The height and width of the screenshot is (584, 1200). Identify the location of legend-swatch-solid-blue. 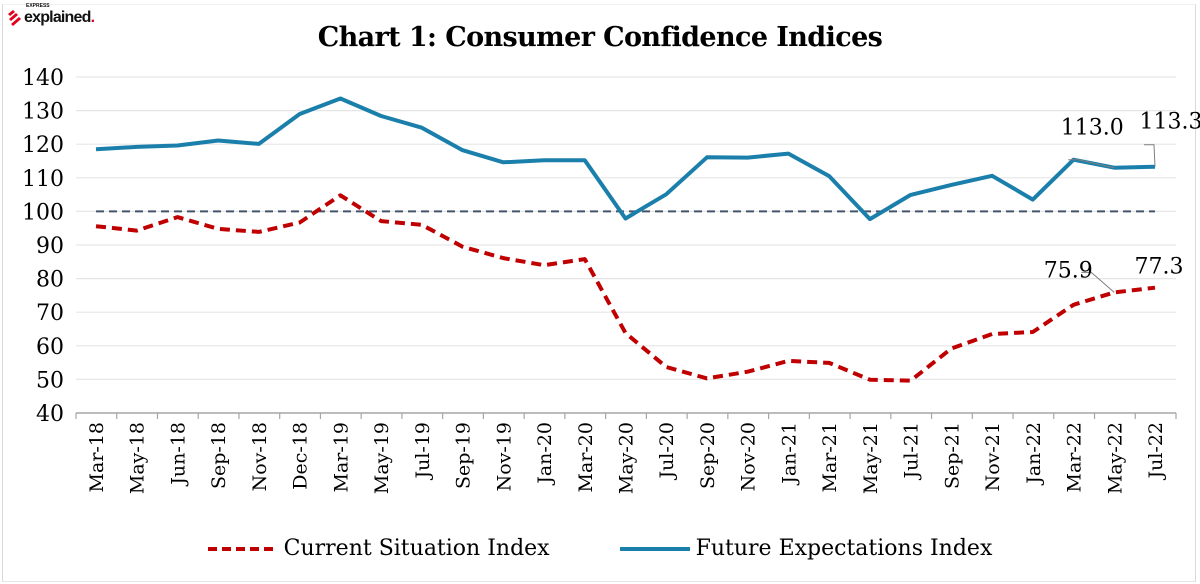
(654, 548).